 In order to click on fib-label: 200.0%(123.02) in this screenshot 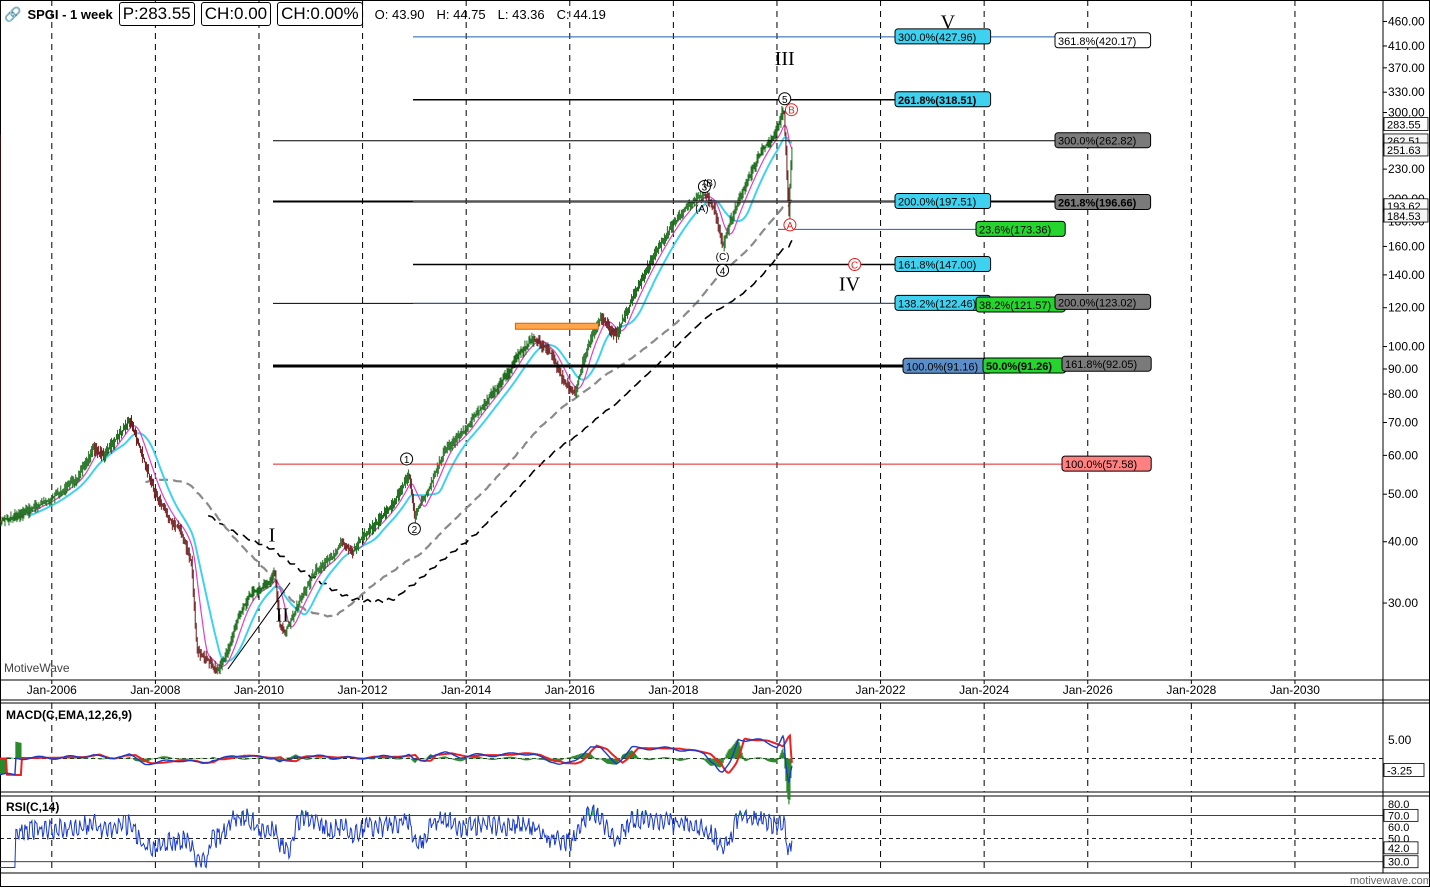, I will do `click(1103, 301)`.